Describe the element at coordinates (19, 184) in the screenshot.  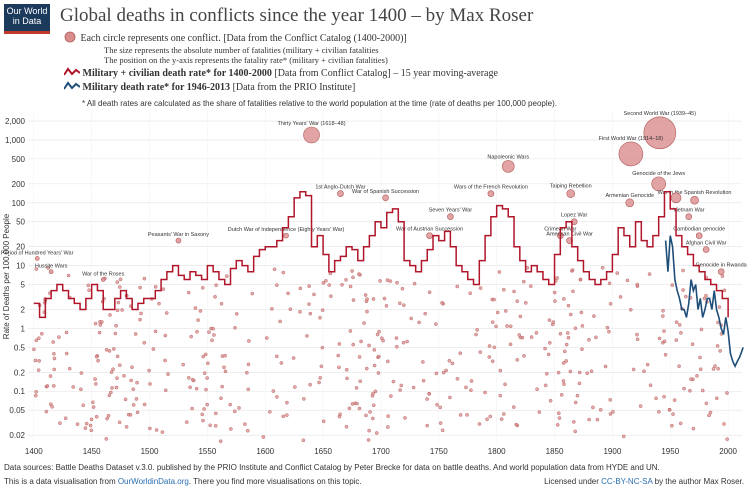
I see `y-tick-label: 200` at that location.